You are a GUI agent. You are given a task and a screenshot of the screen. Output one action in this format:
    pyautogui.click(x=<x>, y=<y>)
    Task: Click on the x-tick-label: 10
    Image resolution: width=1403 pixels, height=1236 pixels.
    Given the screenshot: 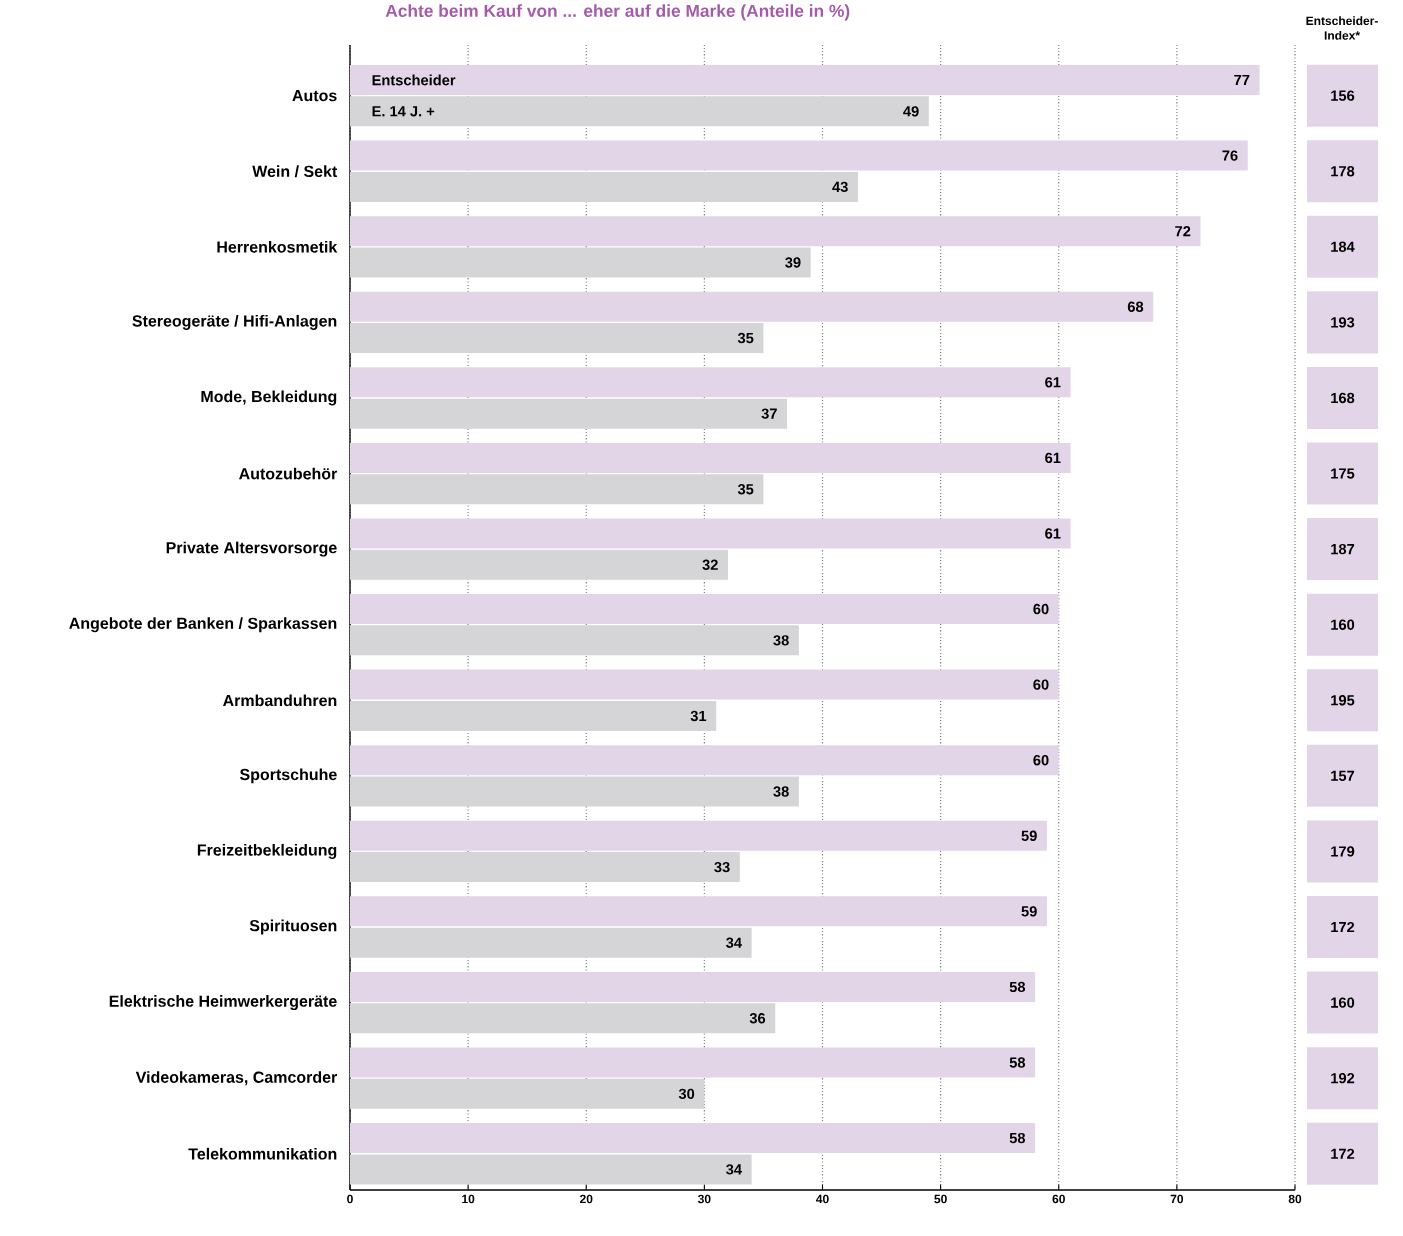 What is the action you would take?
    pyautogui.click(x=468, y=1199)
    